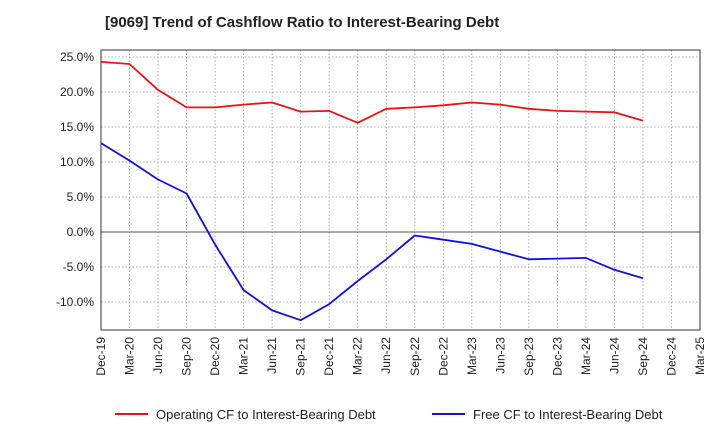 The height and width of the screenshot is (440, 720). What do you see at coordinates (443, 356) in the screenshot?
I see `x-tick-label: Dec-22` at bounding box center [443, 356].